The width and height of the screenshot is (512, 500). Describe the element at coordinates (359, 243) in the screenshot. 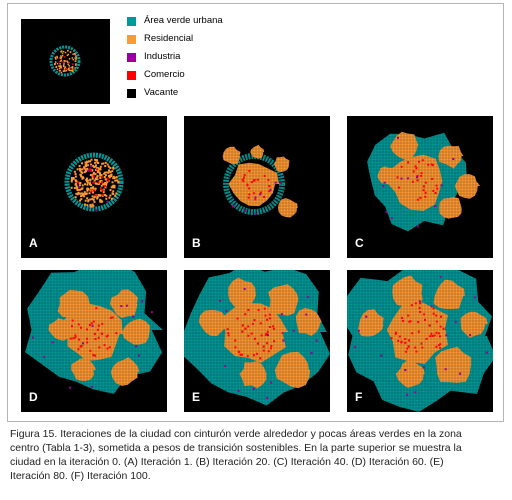

I see `panel-label: C` at that location.